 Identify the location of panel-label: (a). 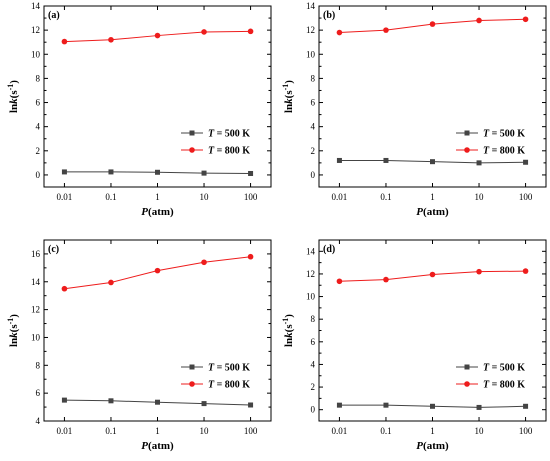
(54, 15).